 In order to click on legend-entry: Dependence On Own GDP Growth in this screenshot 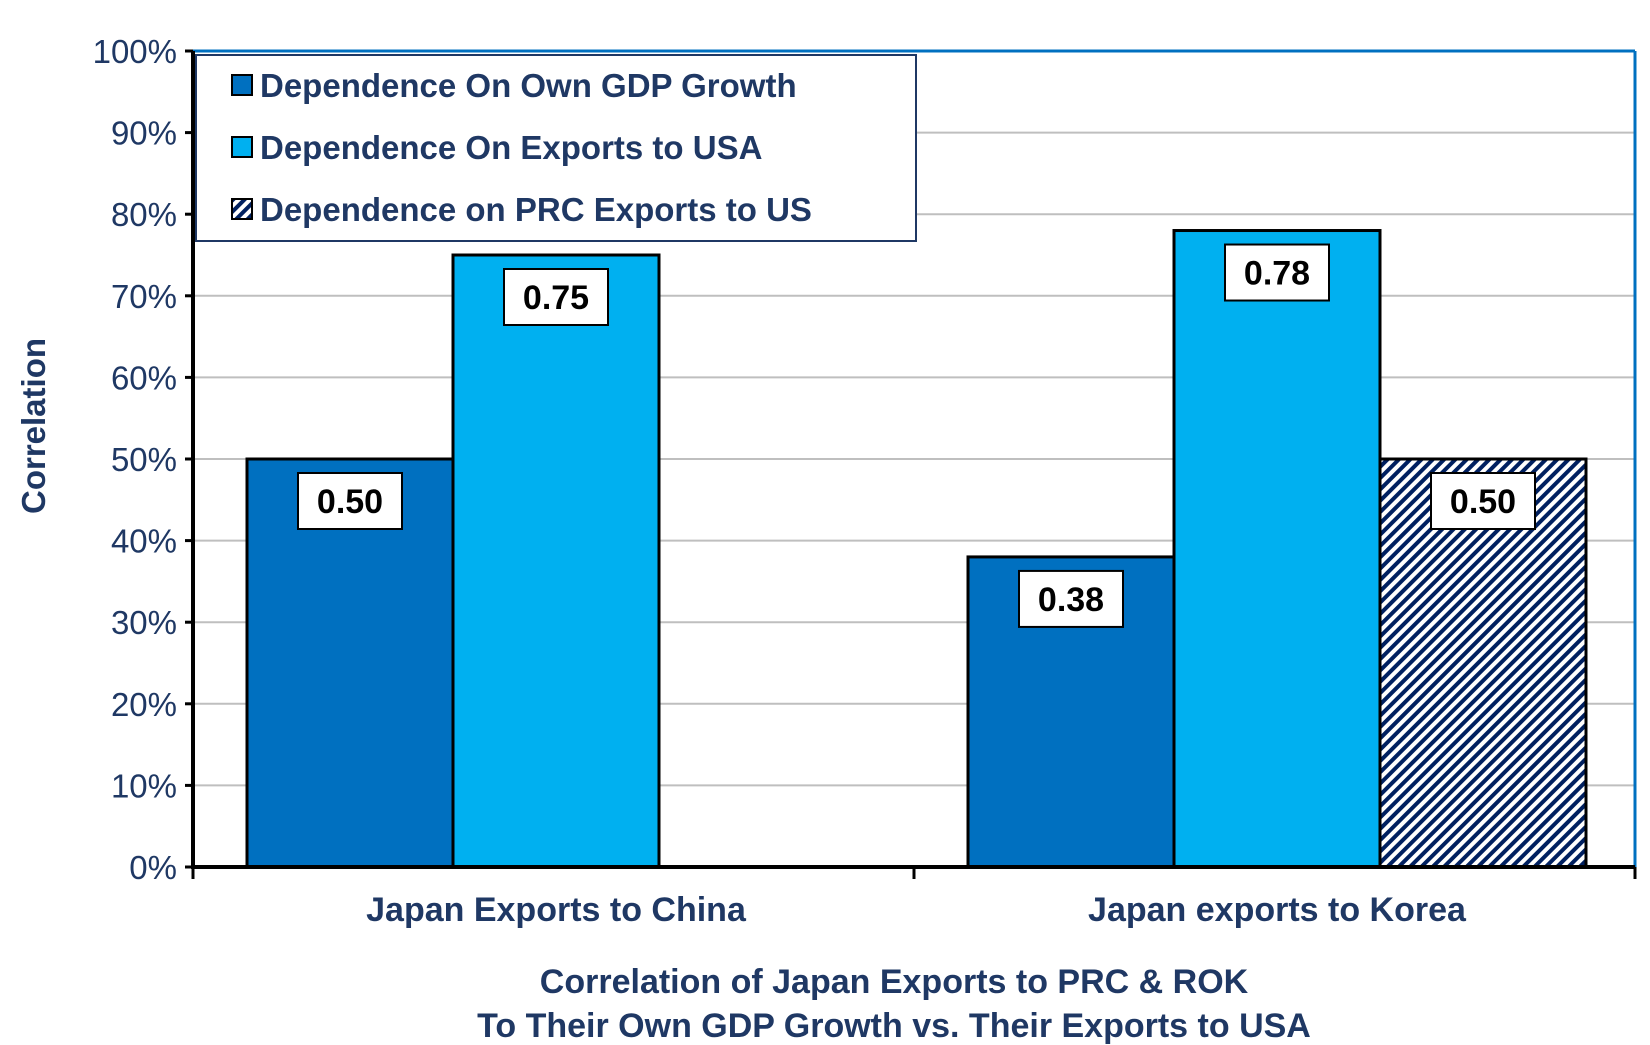, I will do `click(528, 85)`.